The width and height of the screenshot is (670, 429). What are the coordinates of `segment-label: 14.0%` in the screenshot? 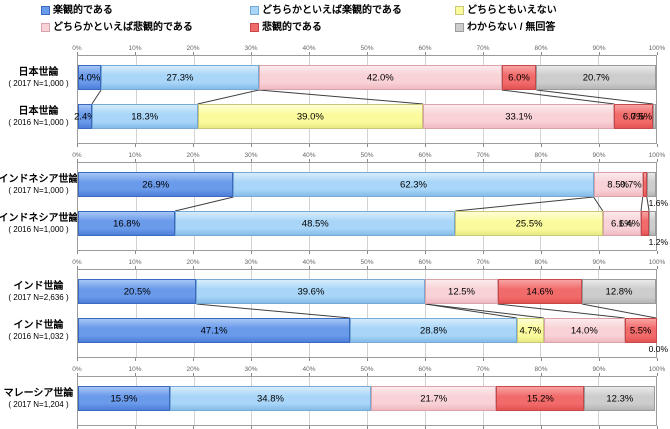 It's located at (584, 330).